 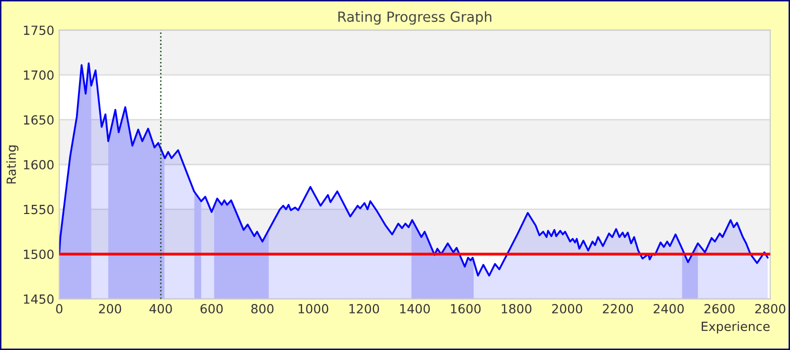 I want to click on y-axis-title: Rating, so click(x=12, y=164).